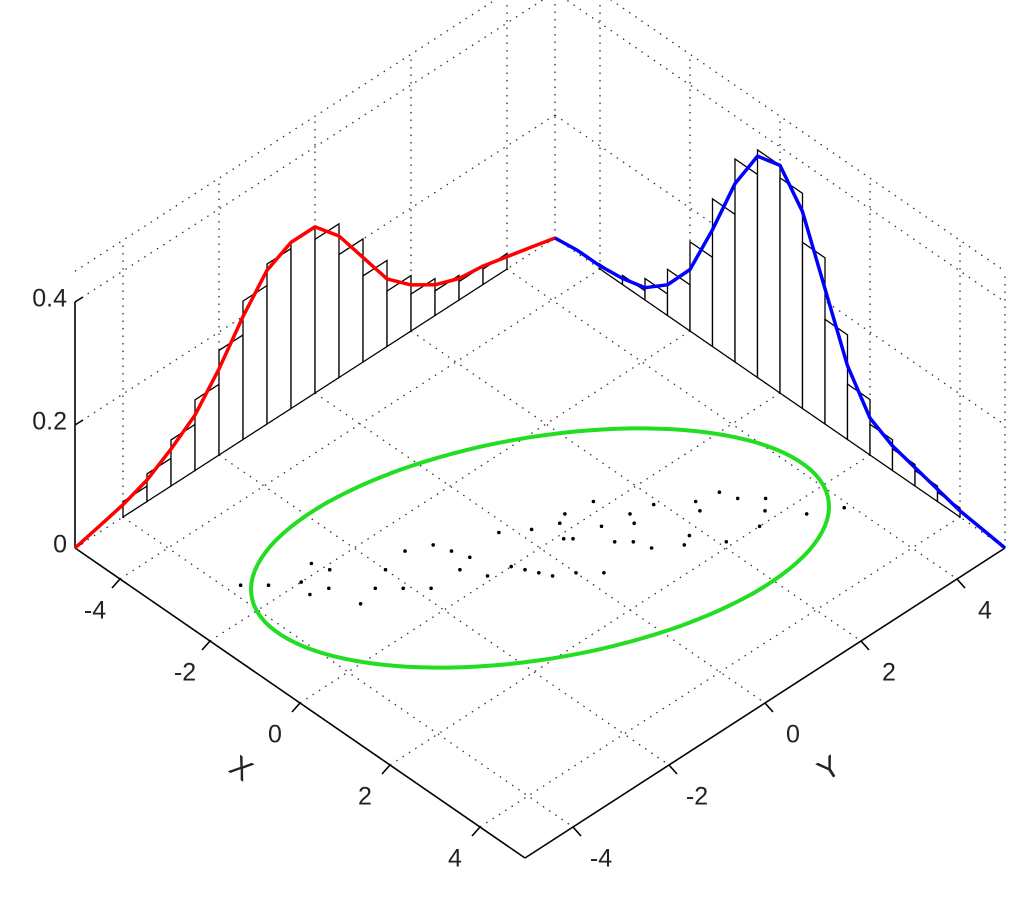  What do you see at coordinates (95, 611) in the screenshot?
I see `x-tick-label: -4` at bounding box center [95, 611].